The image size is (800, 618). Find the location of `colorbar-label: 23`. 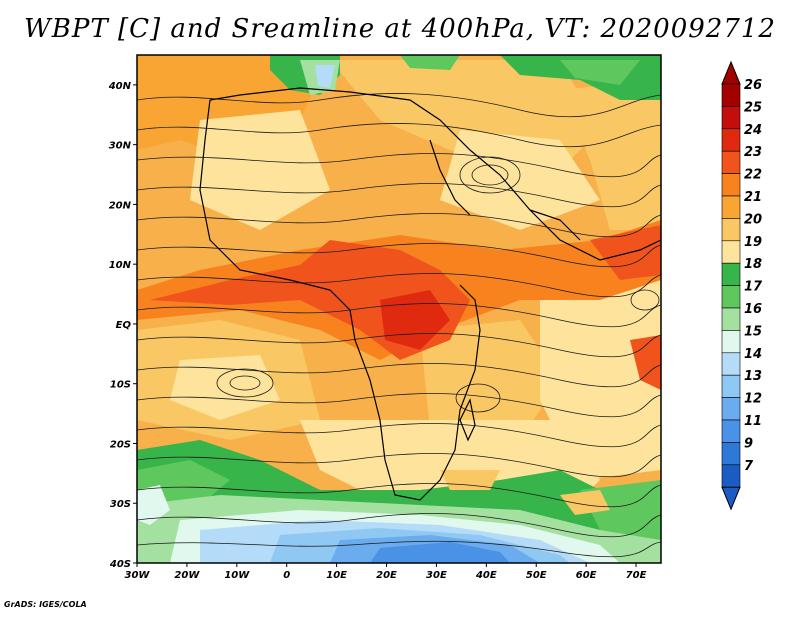

colorbar-label: 23 is located at coordinates (753, 152).